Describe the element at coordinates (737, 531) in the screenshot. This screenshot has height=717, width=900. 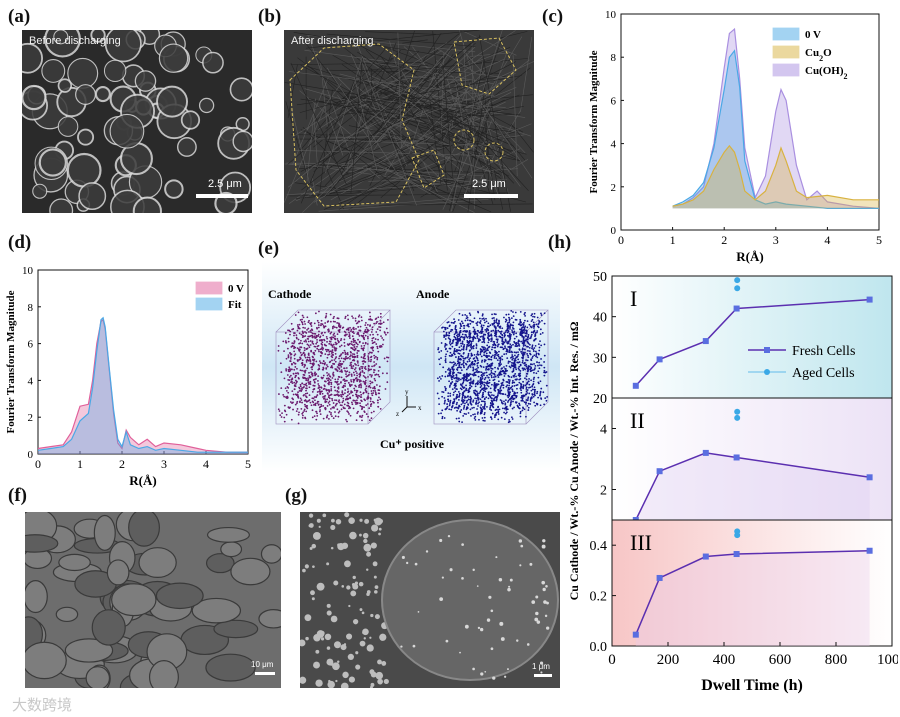
I see `aged-point` at that location.